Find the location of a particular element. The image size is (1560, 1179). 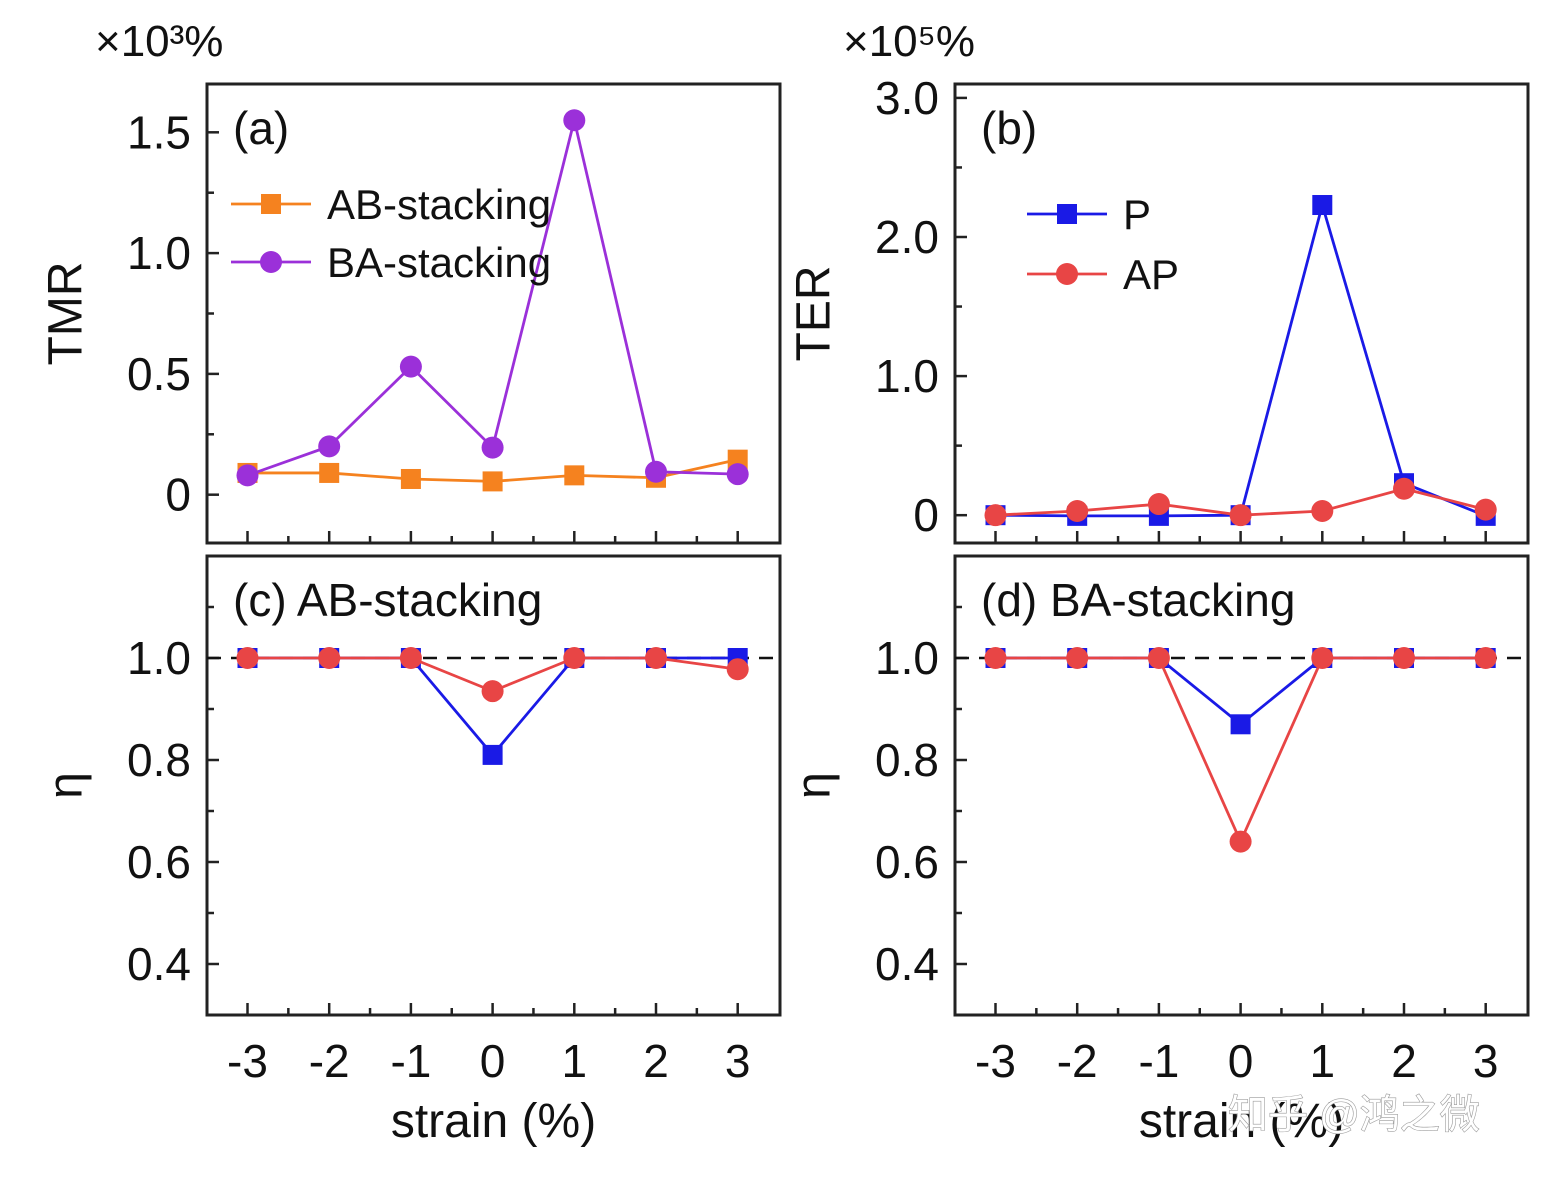

y-tick-label: 0.8 is located at coordinates (159, 760).